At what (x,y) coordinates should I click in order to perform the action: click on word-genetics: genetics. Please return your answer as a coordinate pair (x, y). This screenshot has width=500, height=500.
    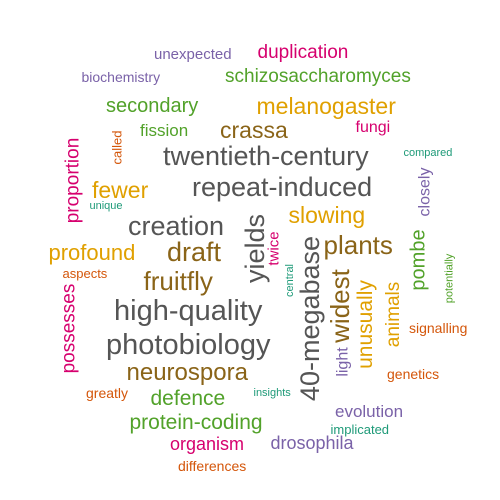
    Looking at the image, I should click on (413, 374).